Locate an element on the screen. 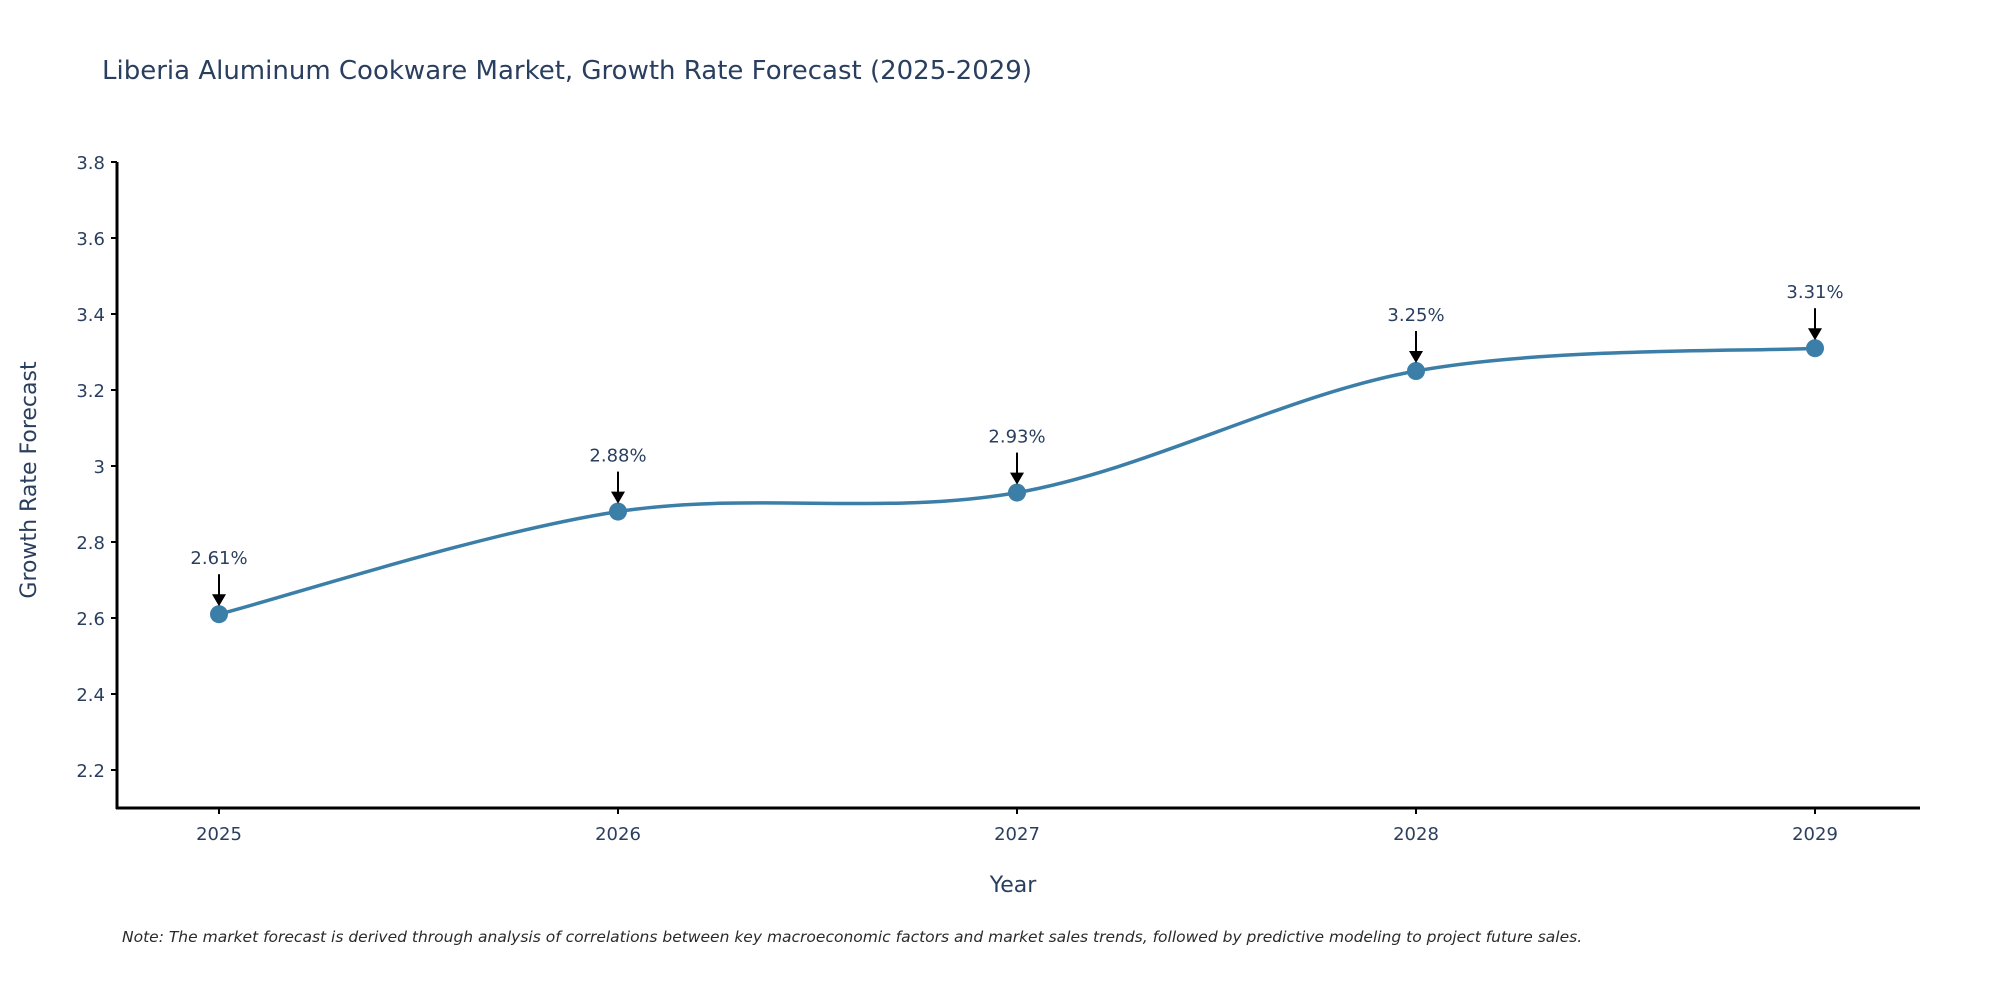  x-tick-label: 2026 is located at coordinates (618, 834).